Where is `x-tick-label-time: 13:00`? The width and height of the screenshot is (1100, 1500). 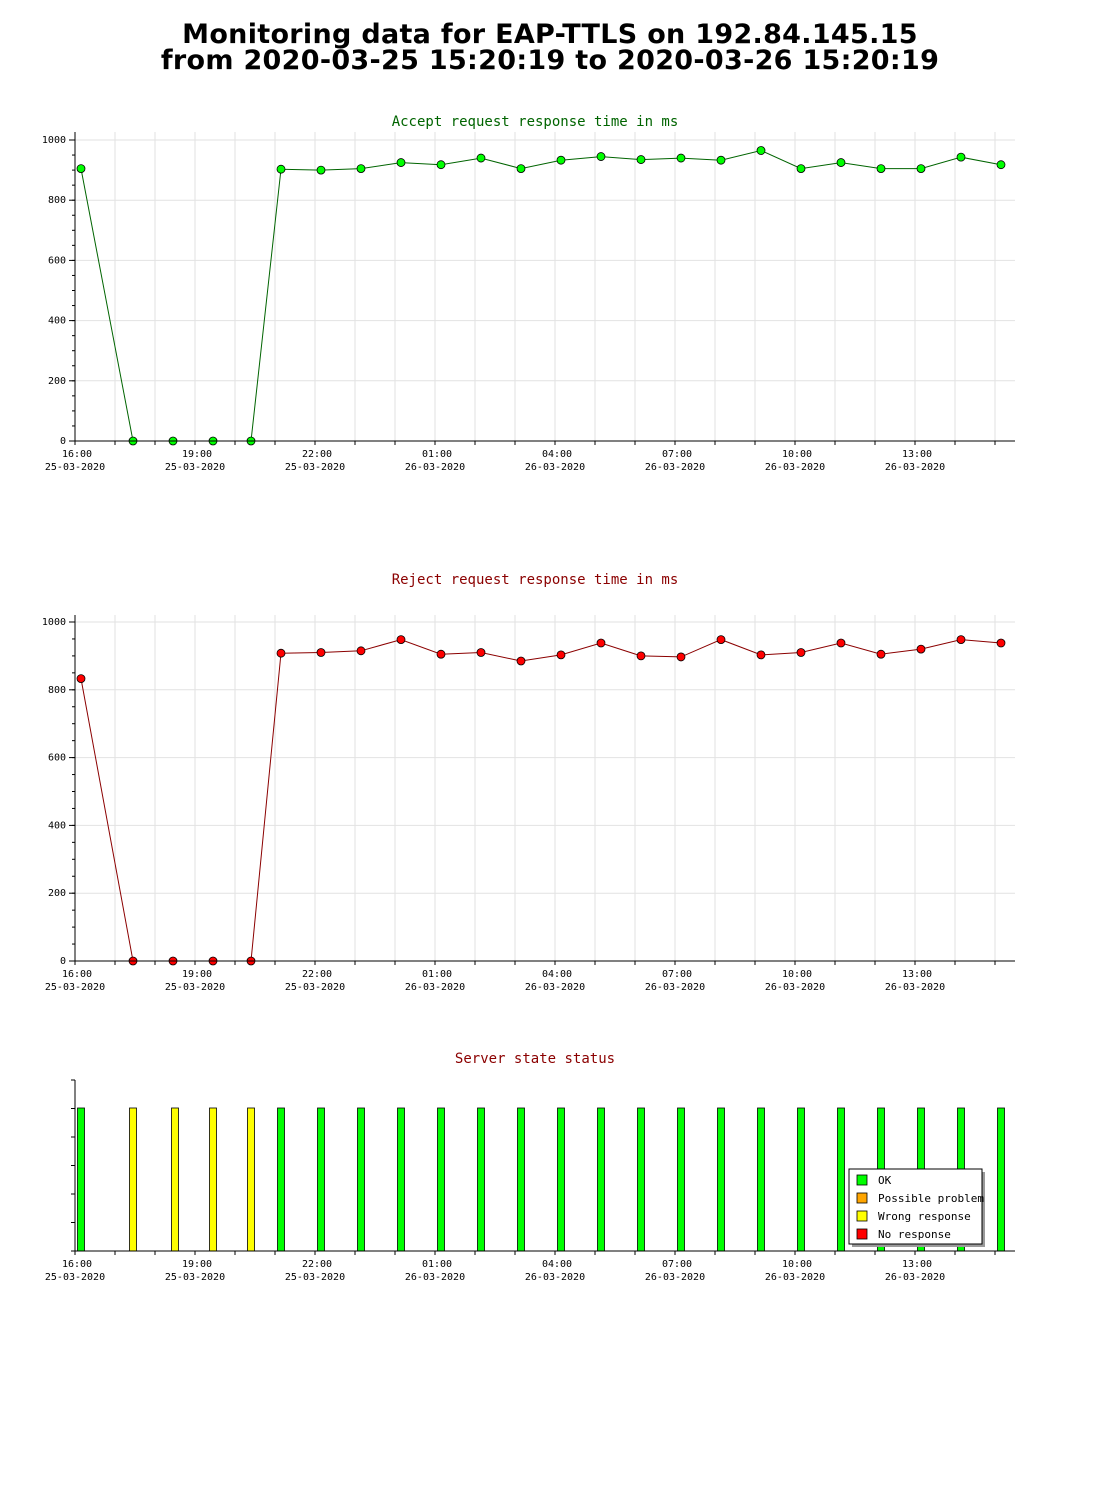 x-tick-label-time: 13:00 is located at coordinates (917, 974).